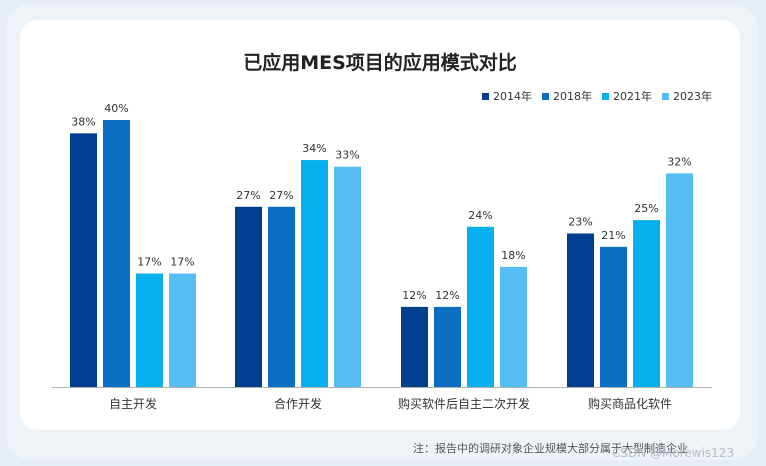  I want to click on legend-label-2023: 2023年, so click(692, 96).